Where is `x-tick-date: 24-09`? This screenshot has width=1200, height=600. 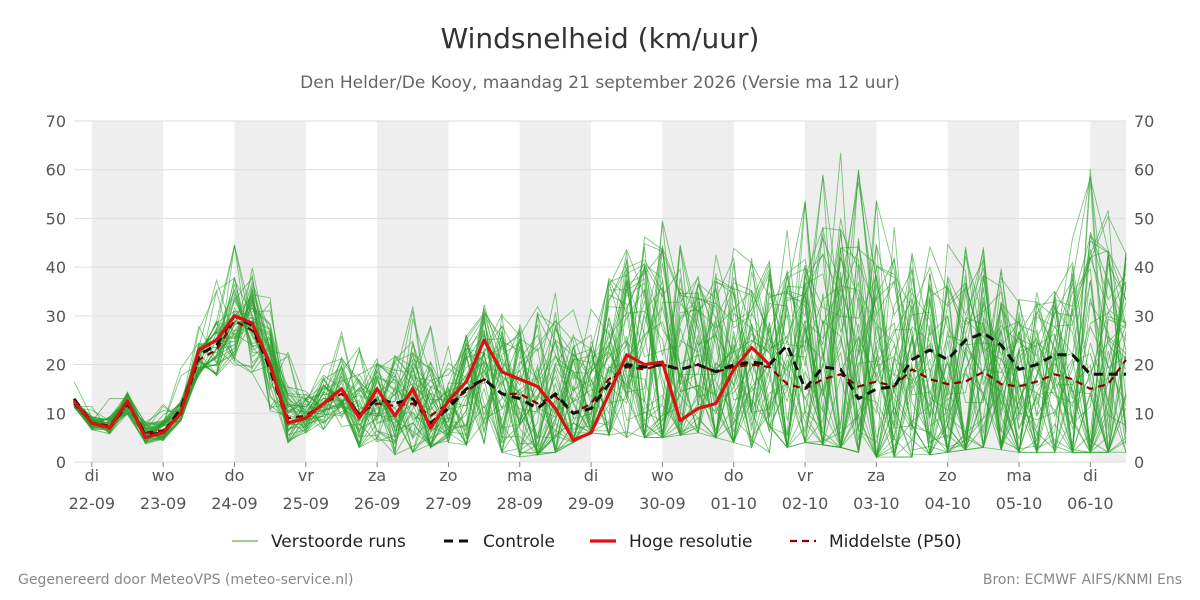
x-tick-date: 24-09 is located at coordinates (234, 503).